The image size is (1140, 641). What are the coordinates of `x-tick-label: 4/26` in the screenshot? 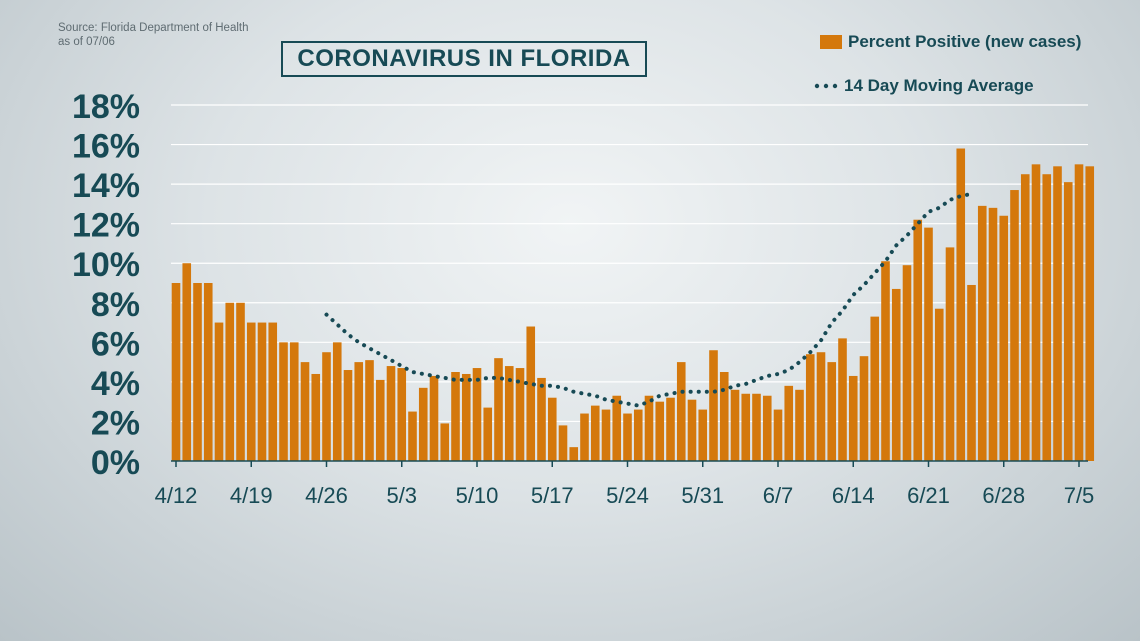 It's located at (326, 495).